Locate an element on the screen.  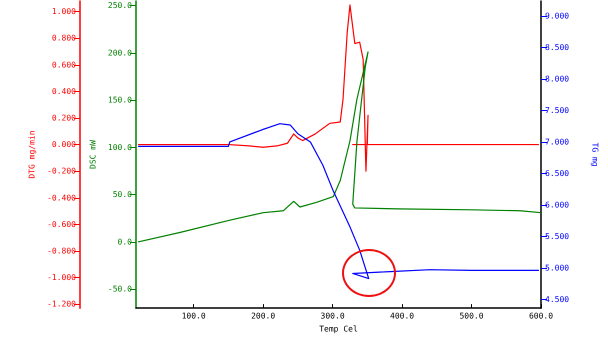
y2-tick-label: 100.0 is located at coordinates (120, 147).